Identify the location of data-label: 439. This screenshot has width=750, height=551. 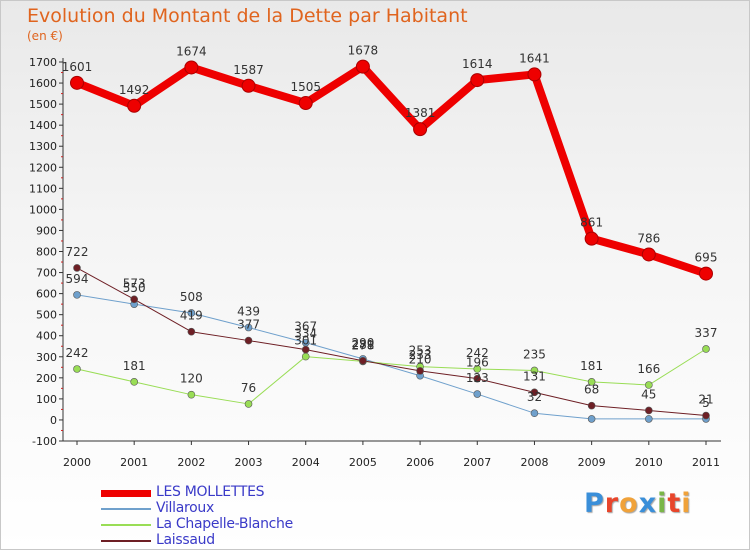
(248, 312).